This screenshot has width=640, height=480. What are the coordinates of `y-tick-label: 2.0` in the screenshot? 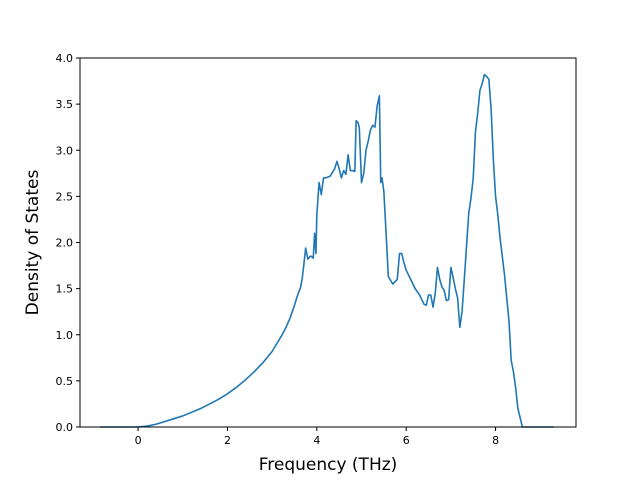 It's located at (65, 243).